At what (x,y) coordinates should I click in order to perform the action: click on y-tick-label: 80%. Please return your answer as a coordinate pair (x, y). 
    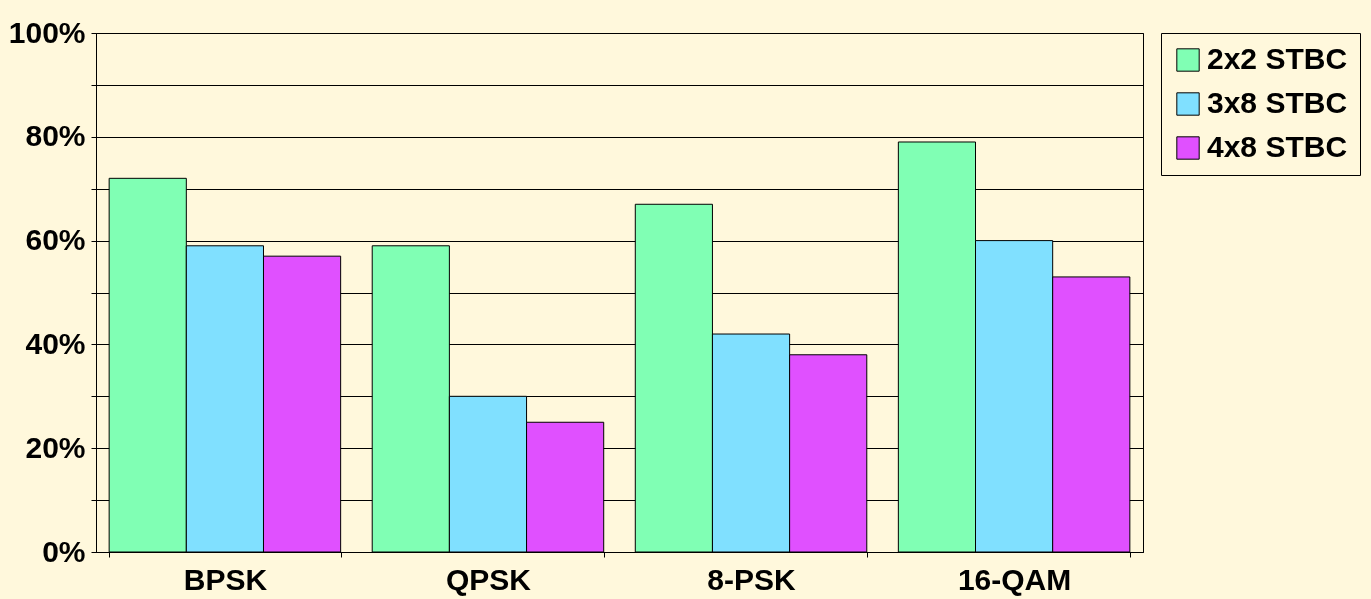
    Looking at the image, I should click on (55, 136).